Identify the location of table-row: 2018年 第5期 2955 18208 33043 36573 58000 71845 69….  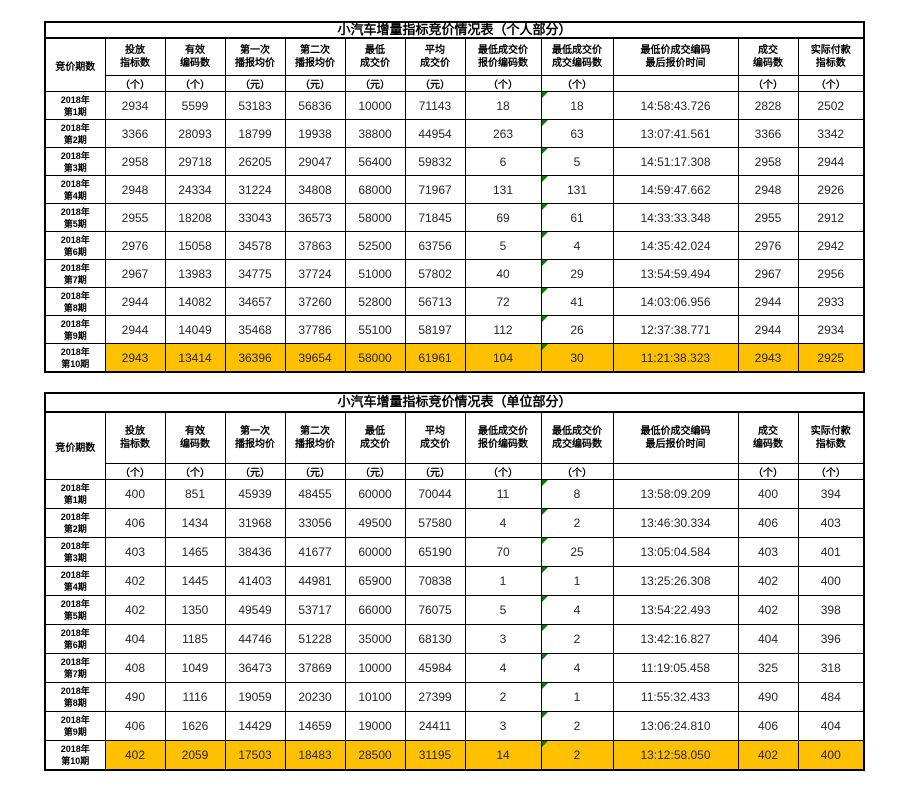
(454, 218).